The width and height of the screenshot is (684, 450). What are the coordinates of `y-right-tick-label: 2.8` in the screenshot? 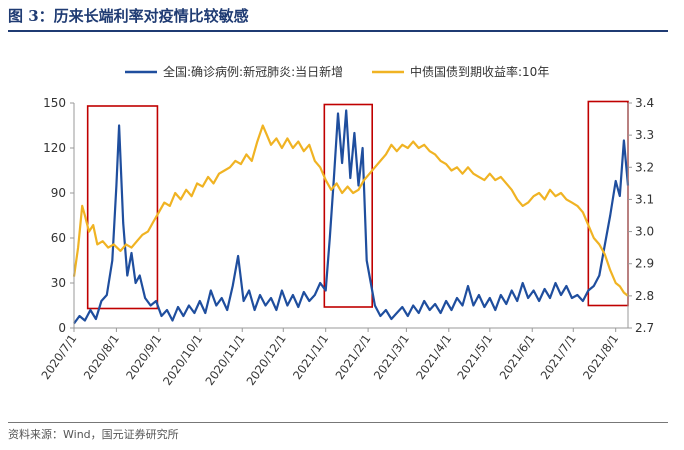 It's located at (644, 296).